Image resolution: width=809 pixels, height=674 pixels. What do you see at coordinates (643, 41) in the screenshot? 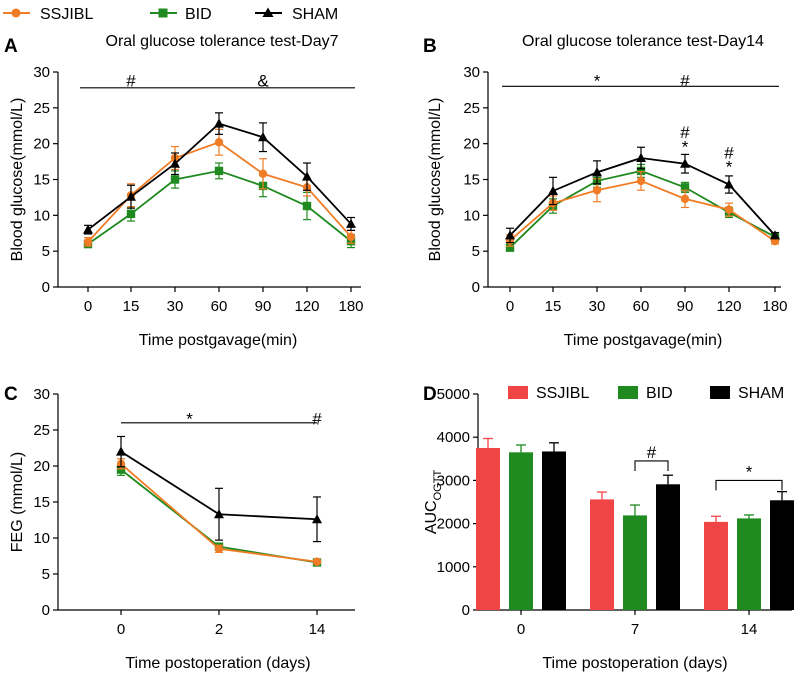
I see `chart-title: Oral glucose tolerance test-Day14` at bounding box center [643, 41].